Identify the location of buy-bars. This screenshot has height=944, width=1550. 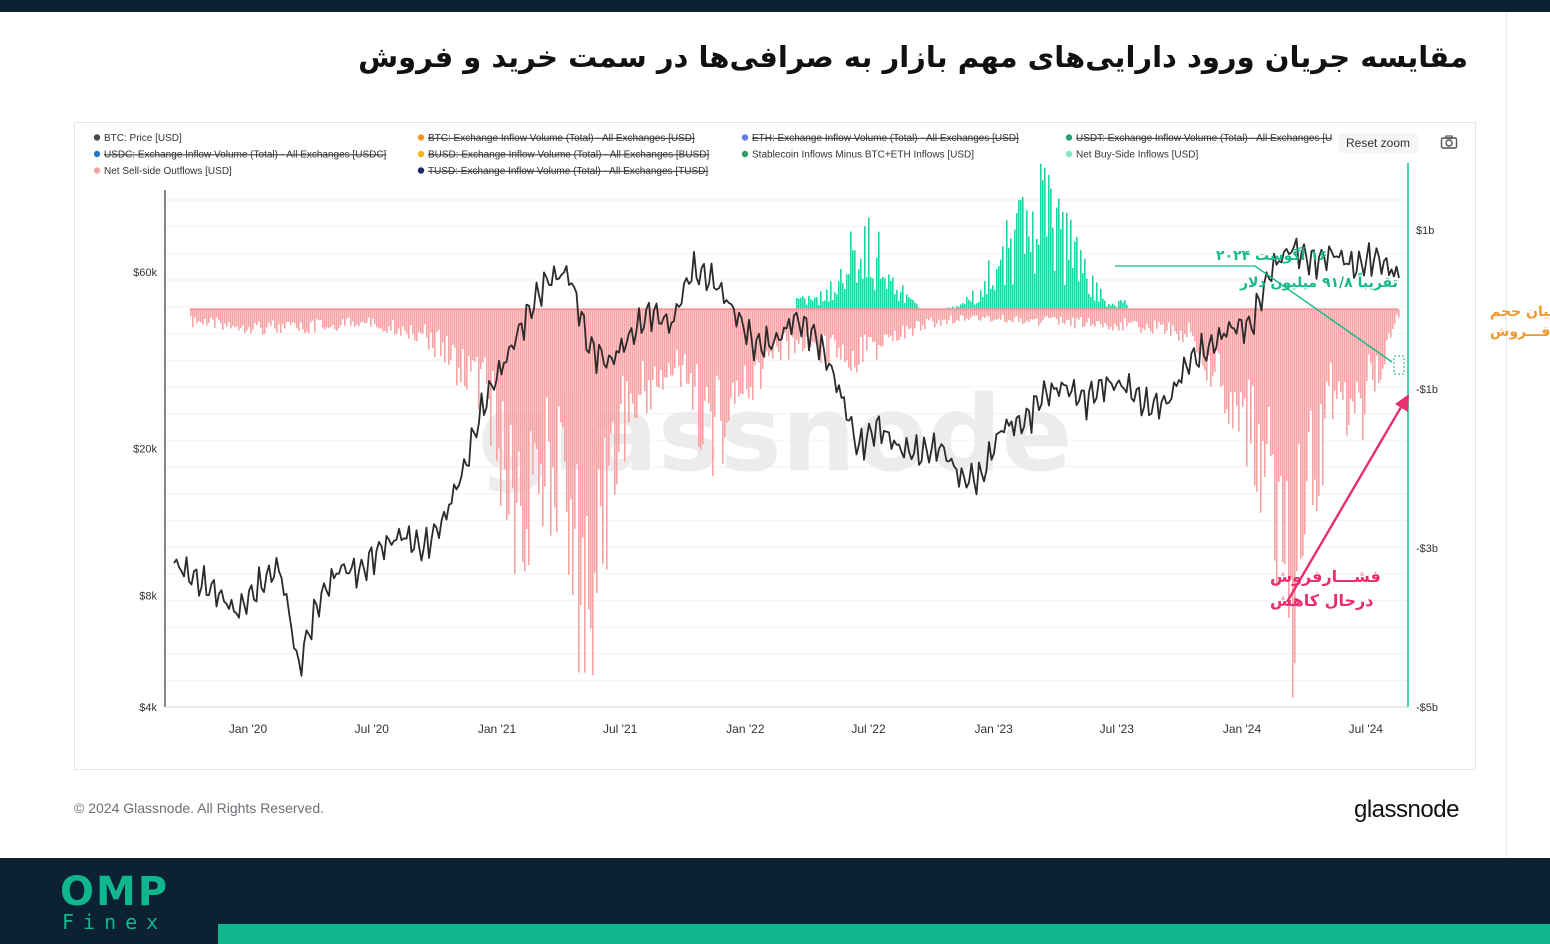
(962, 236).